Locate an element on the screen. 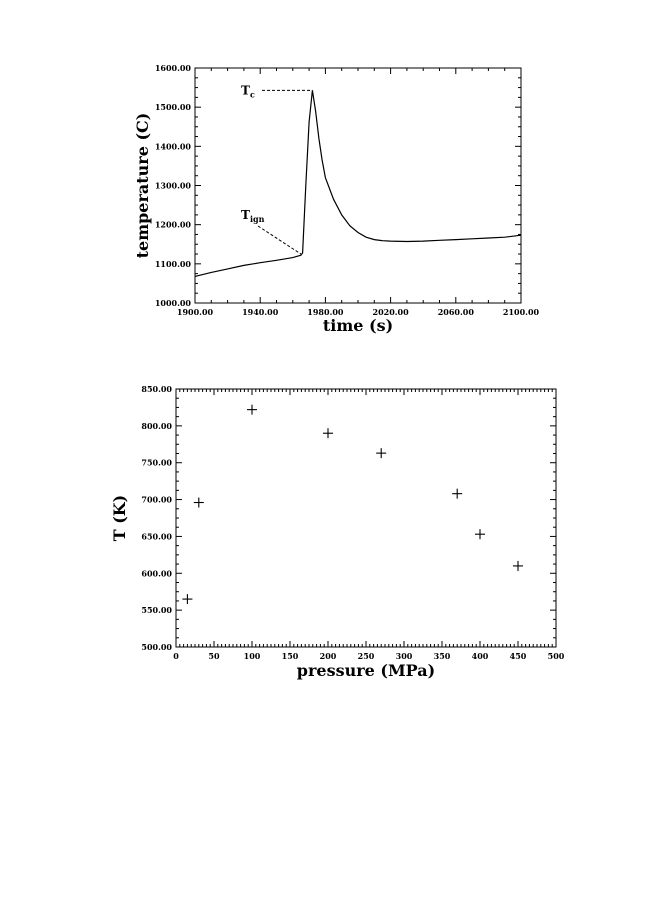  x-tick-label: 500 is located at coordinates (556, 656).